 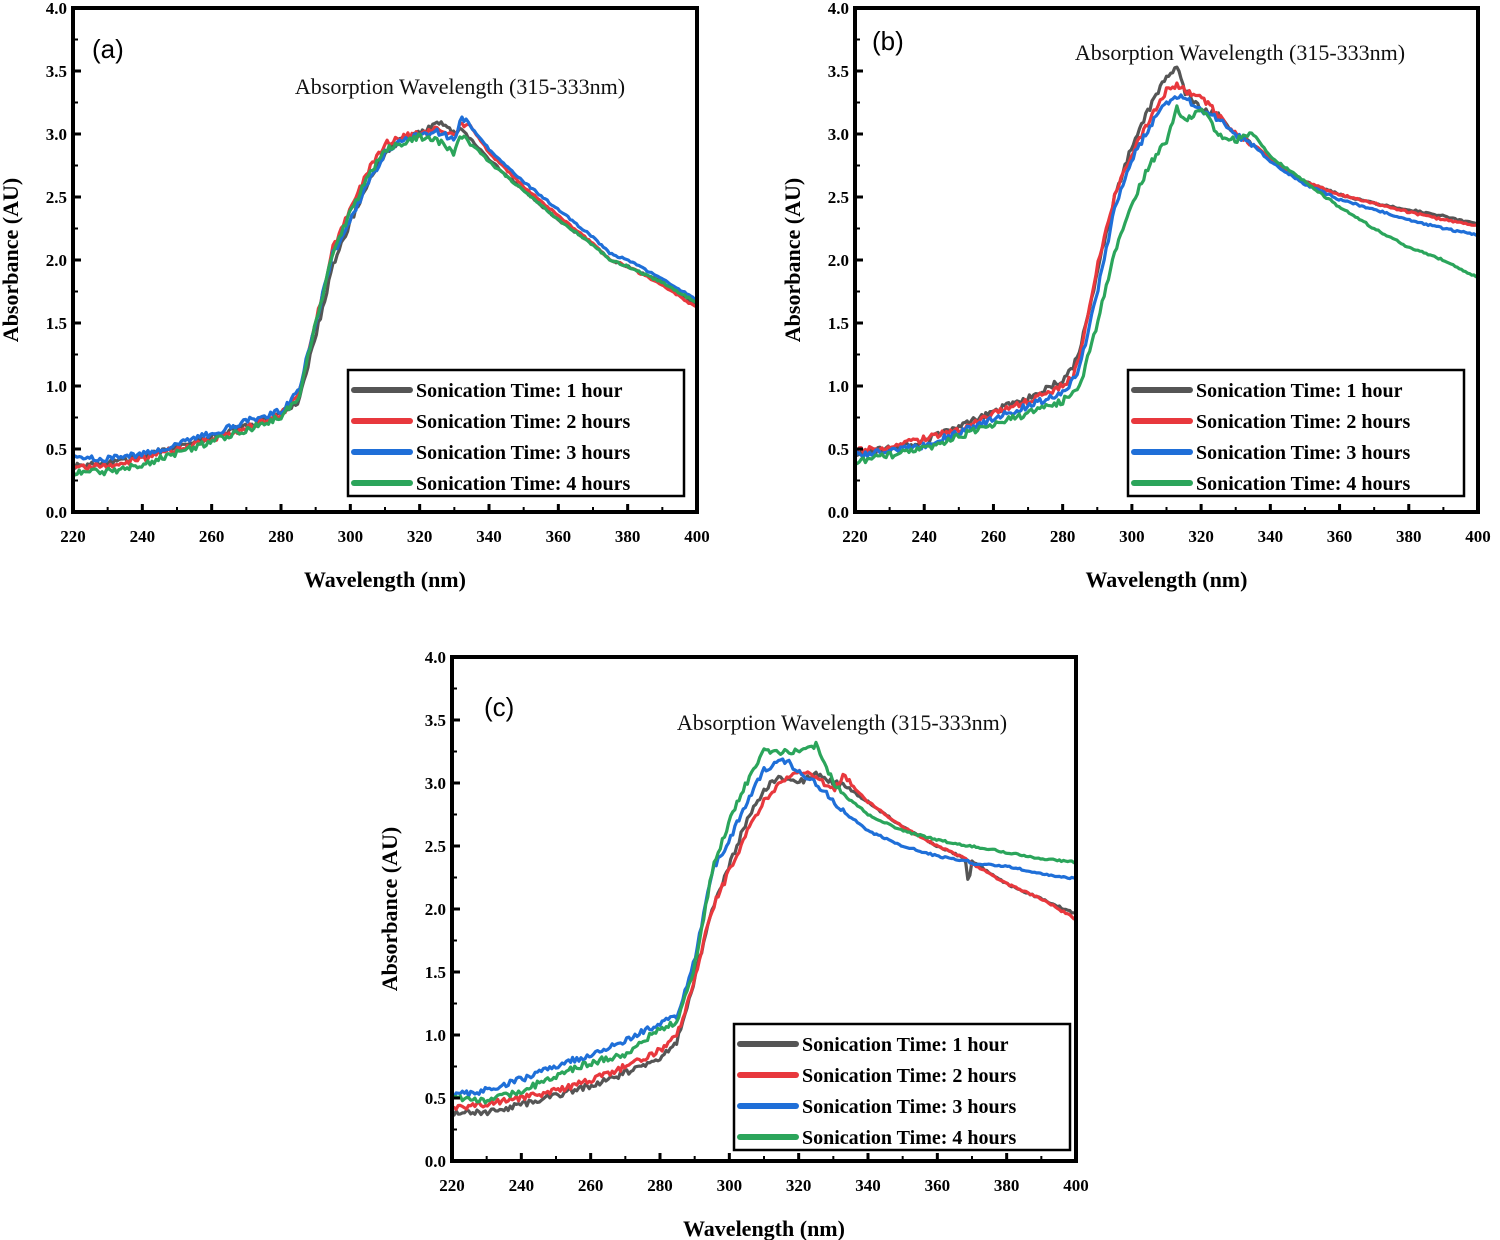 I want to click on legend-box, so click(x=516, y=433).